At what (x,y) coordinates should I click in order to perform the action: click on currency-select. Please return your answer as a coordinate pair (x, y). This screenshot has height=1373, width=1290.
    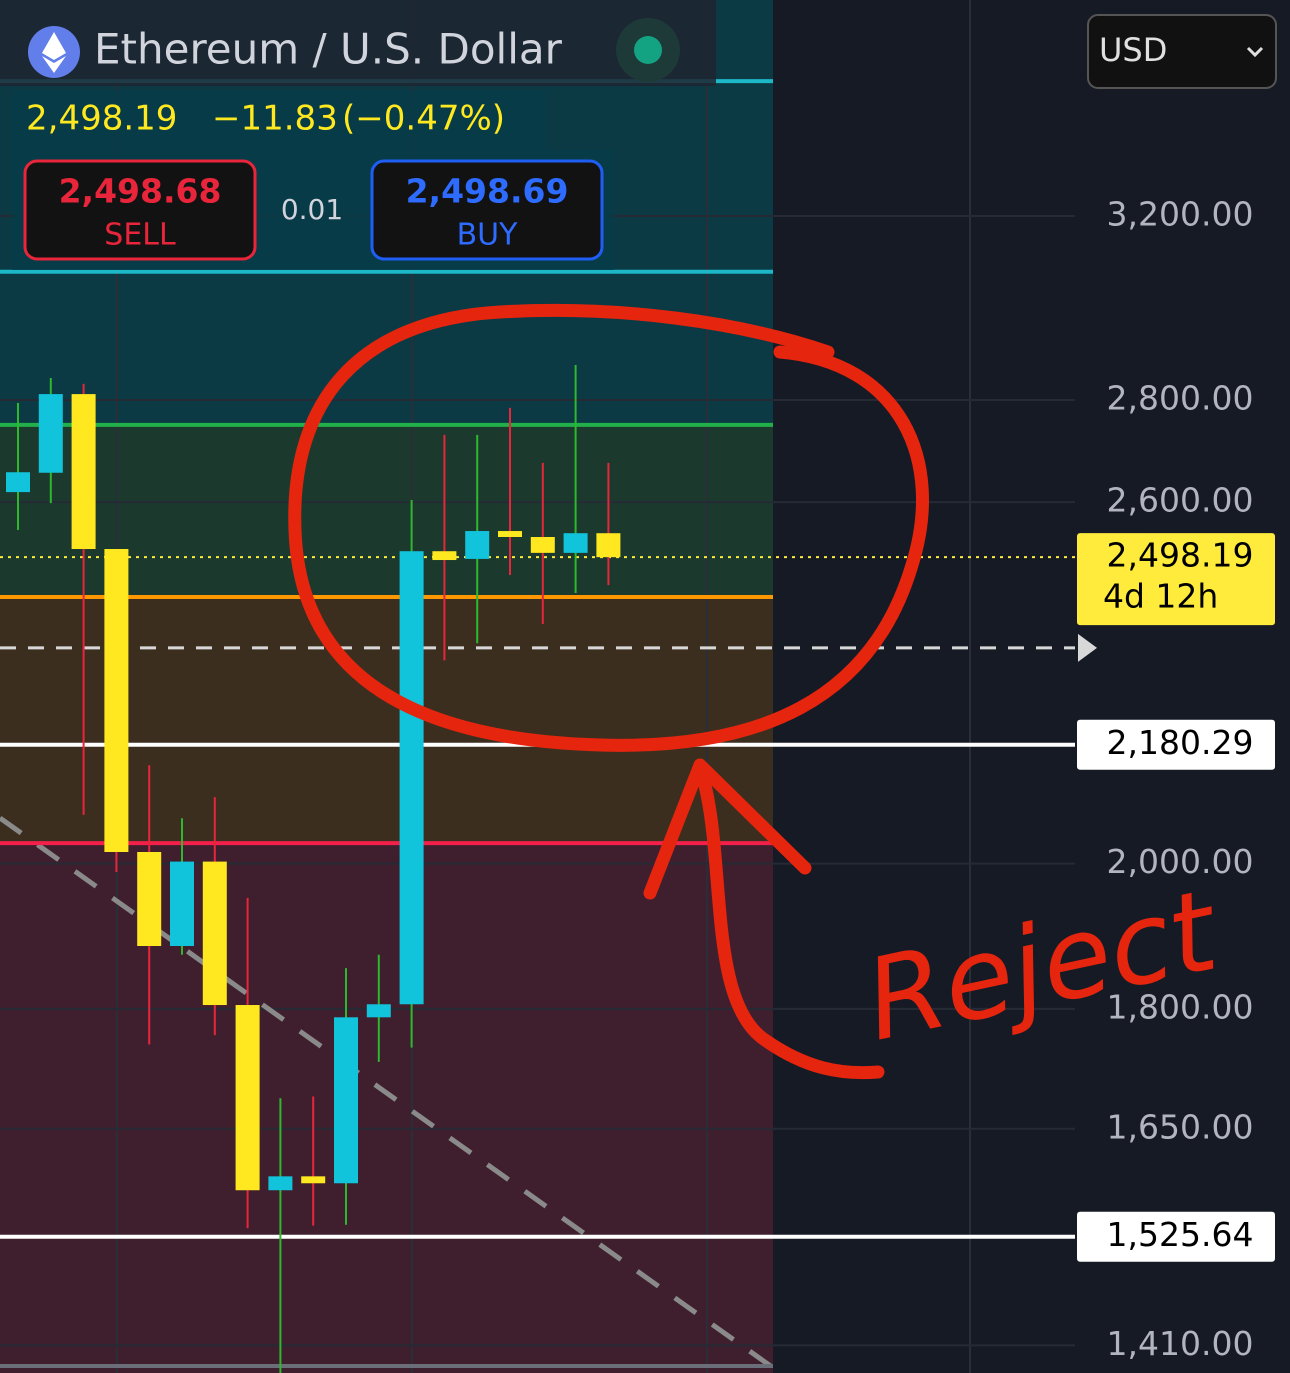
    Looking at the image, I should click on (1182, 51).